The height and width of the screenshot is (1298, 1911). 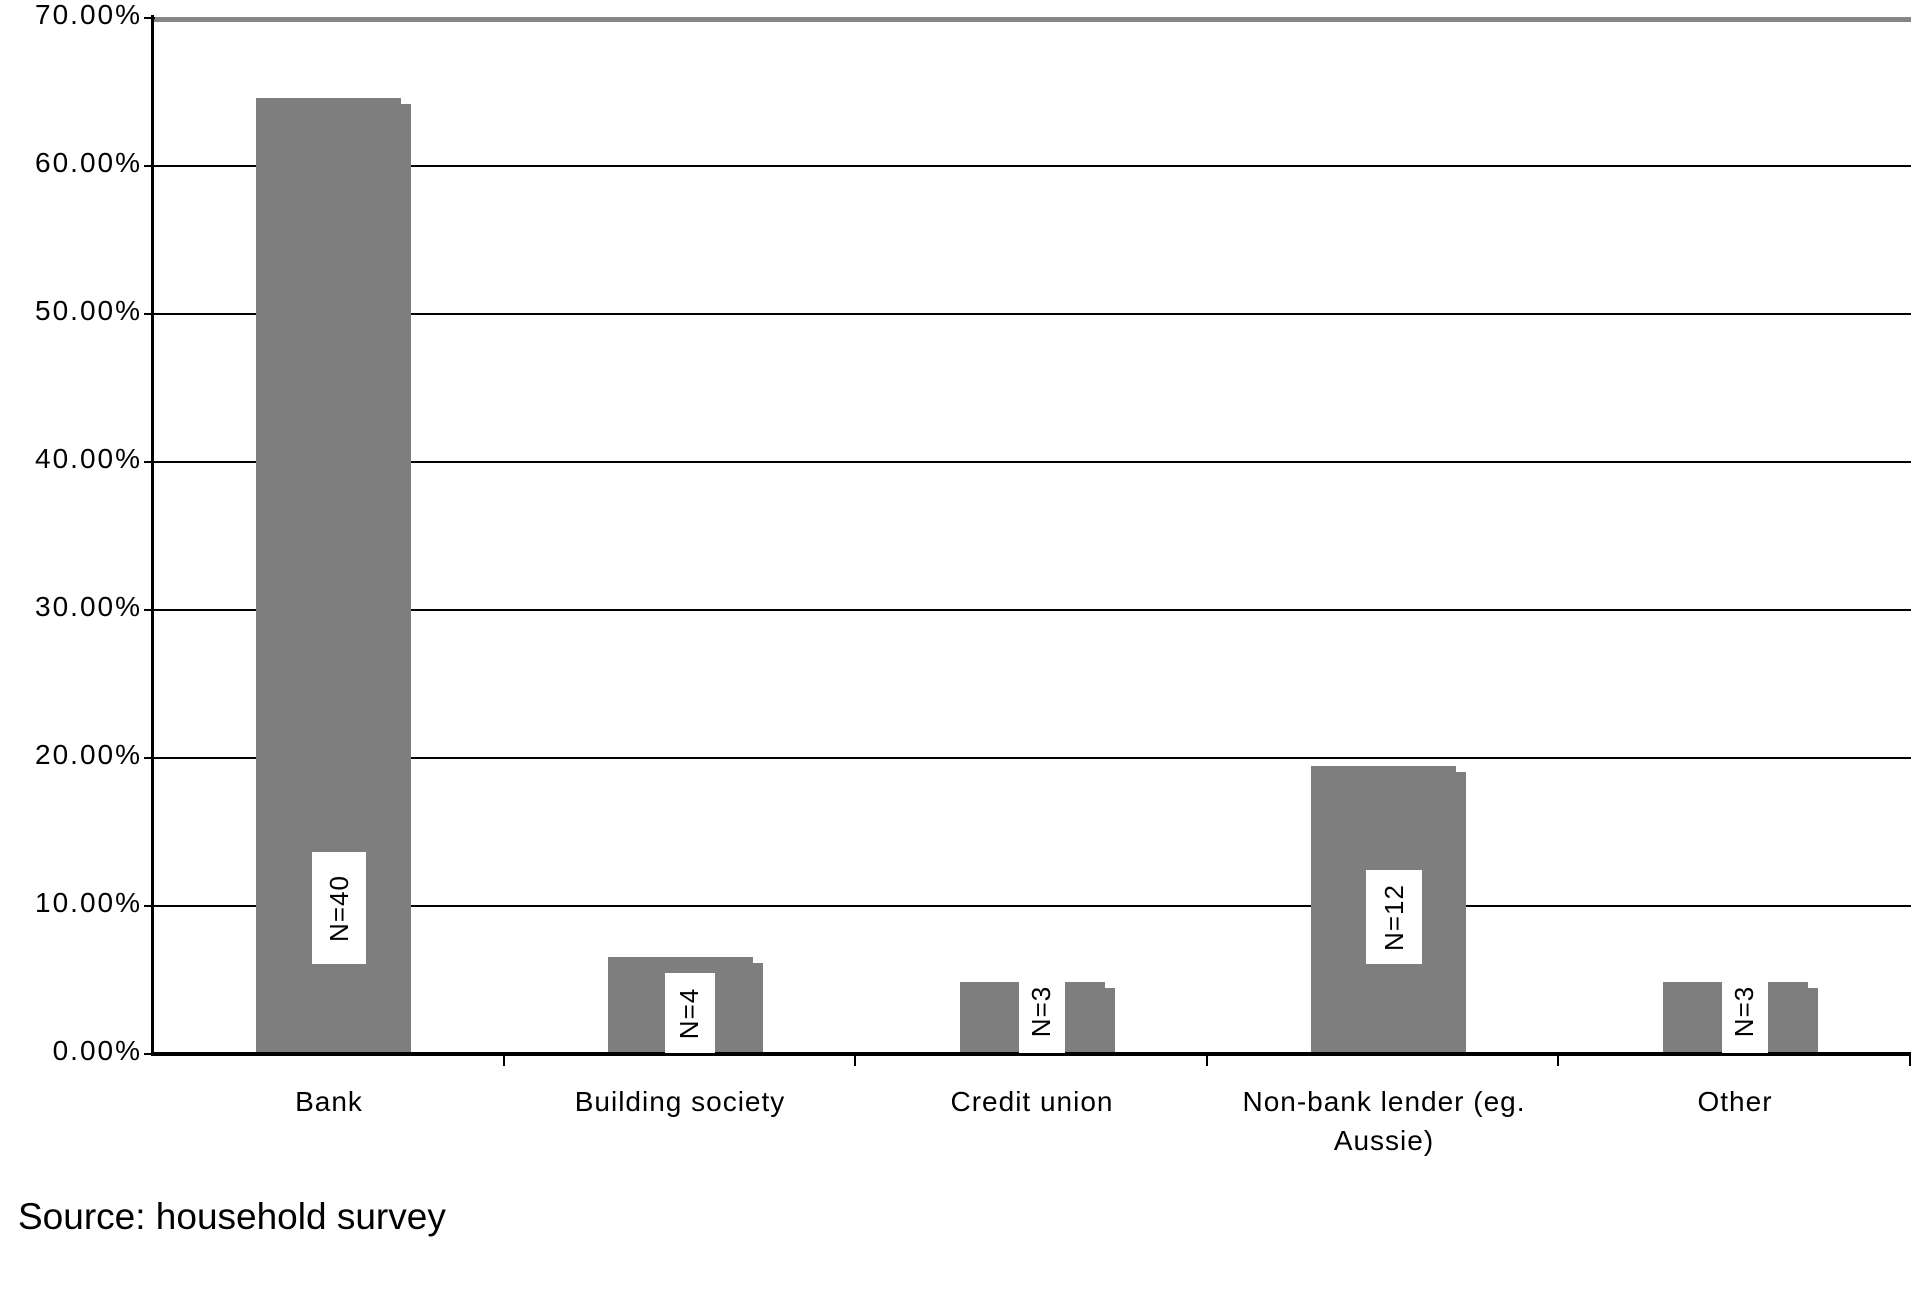 I want to click on gridline-70pct, so click(x=1032, y=19).